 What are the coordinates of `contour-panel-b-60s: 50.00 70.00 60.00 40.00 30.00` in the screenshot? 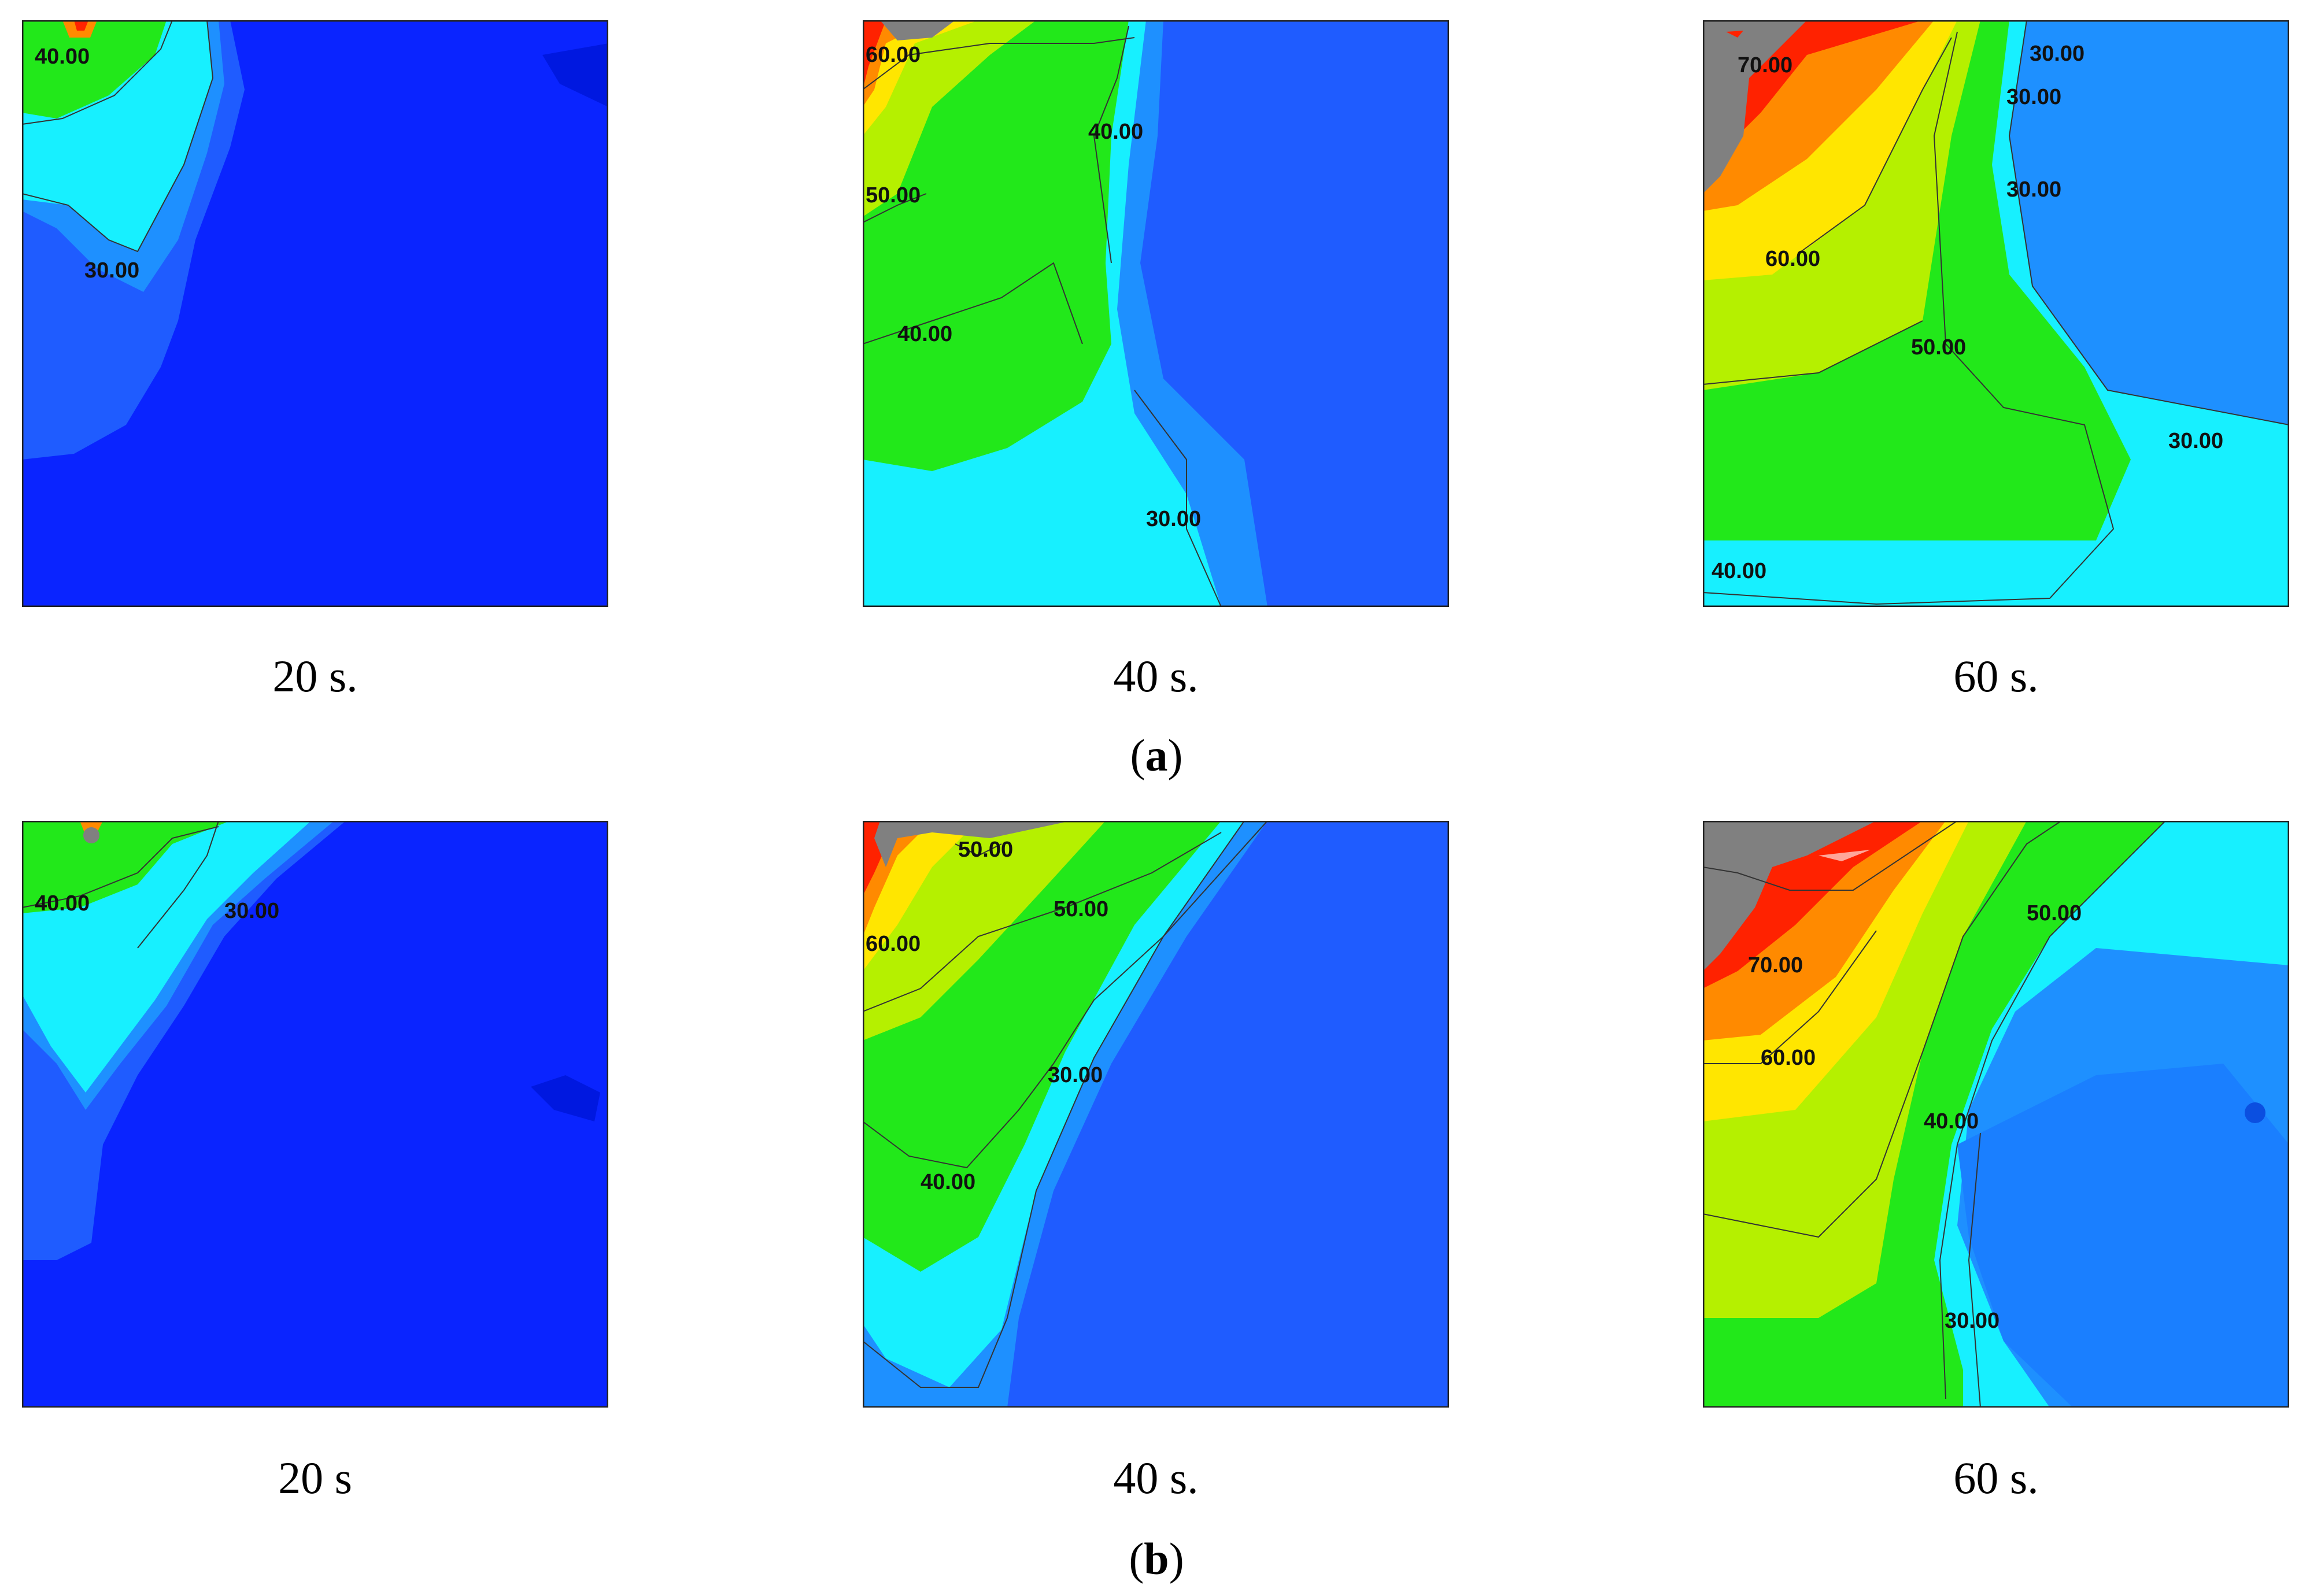 It's located at (1996, 1114).